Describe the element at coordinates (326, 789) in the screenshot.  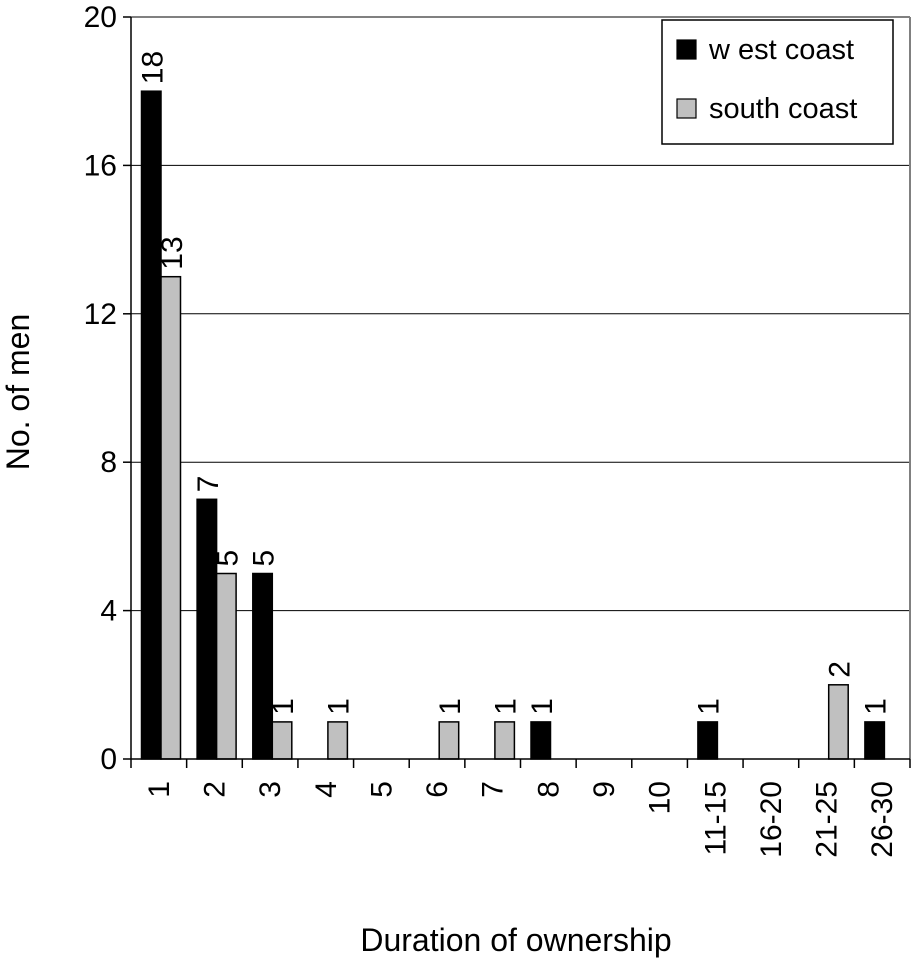
I see `x-tick-label: 4` at that location.